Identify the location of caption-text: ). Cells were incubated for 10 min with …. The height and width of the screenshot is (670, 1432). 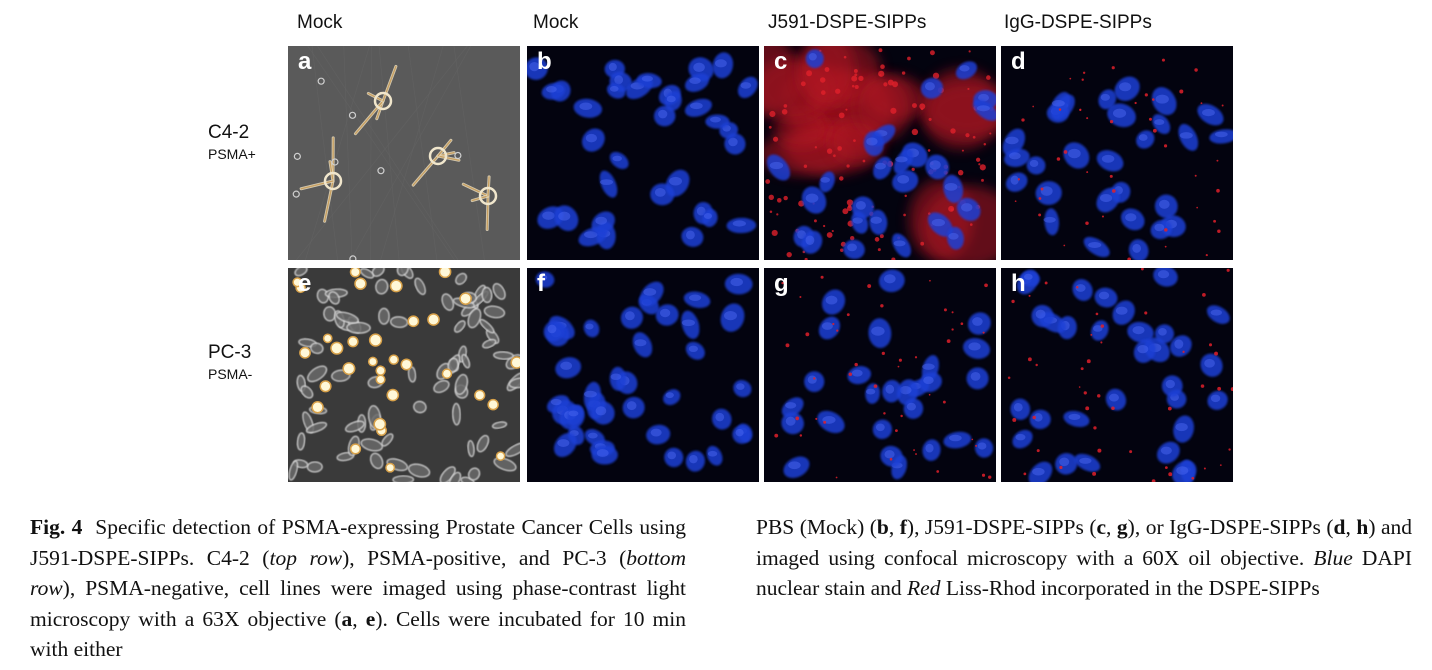
(358, 634).